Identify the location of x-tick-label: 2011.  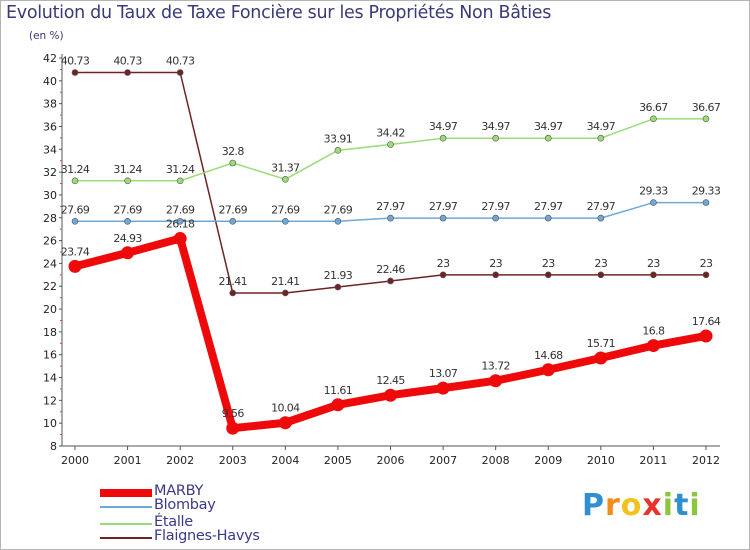
(653, 460).